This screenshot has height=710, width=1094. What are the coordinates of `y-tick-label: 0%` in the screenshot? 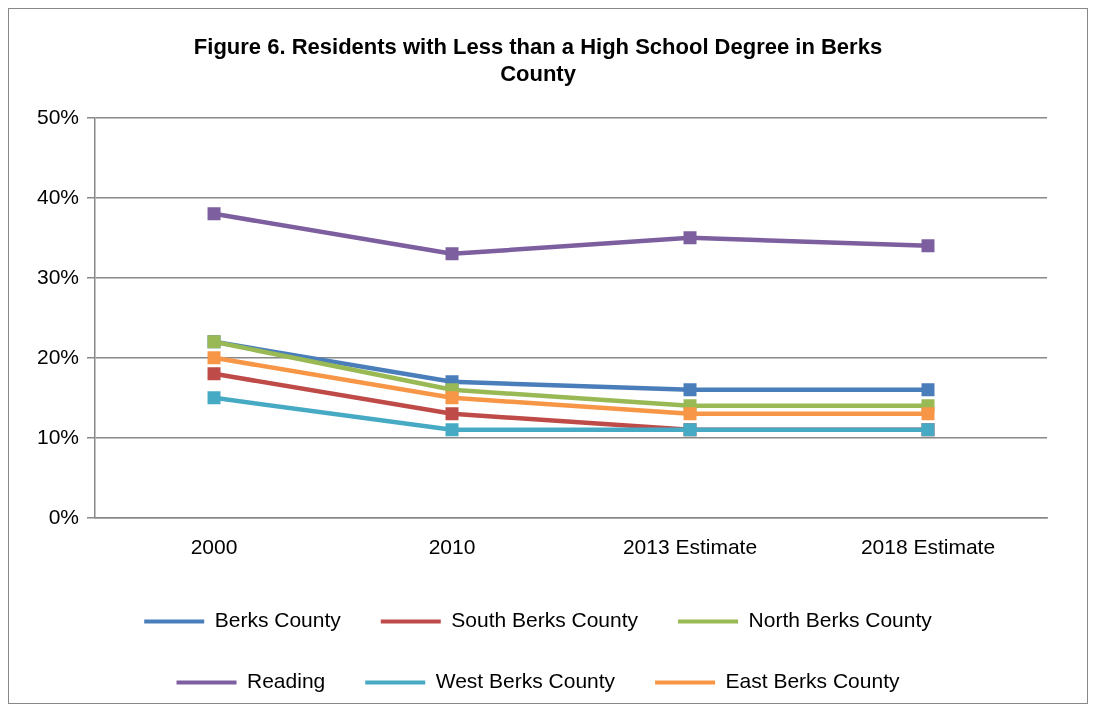 It's located at (64, 516).